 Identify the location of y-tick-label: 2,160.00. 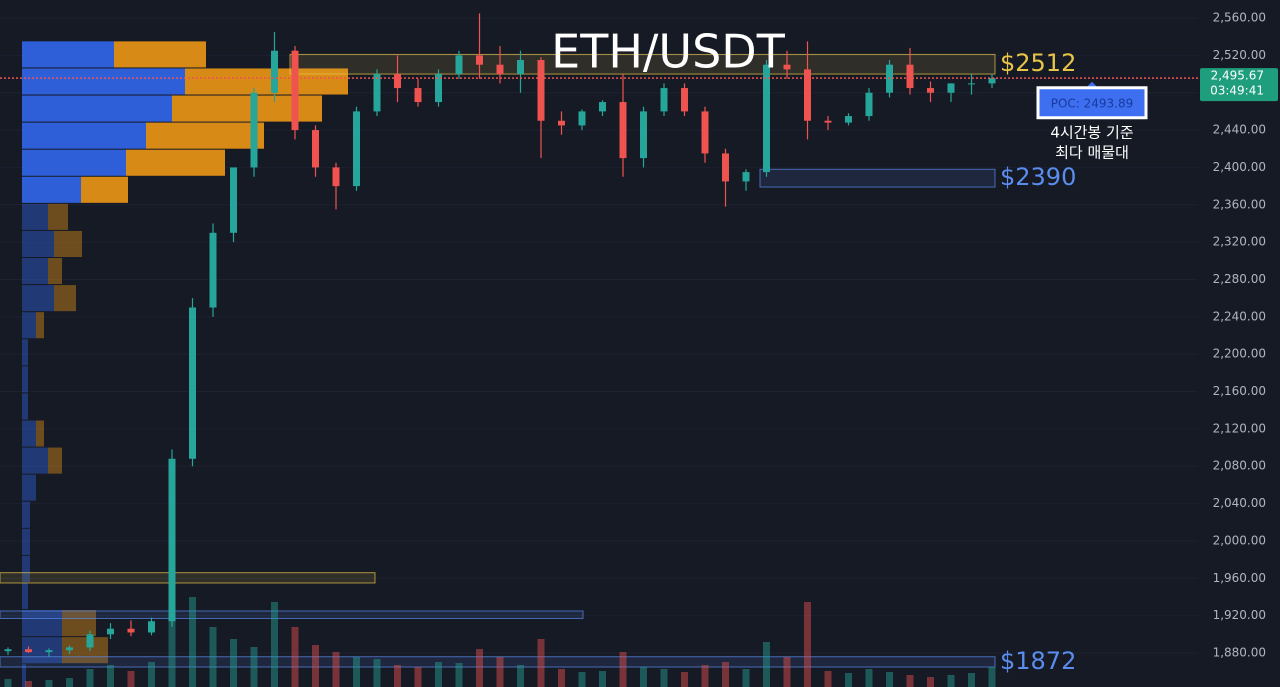
(1239, 391).